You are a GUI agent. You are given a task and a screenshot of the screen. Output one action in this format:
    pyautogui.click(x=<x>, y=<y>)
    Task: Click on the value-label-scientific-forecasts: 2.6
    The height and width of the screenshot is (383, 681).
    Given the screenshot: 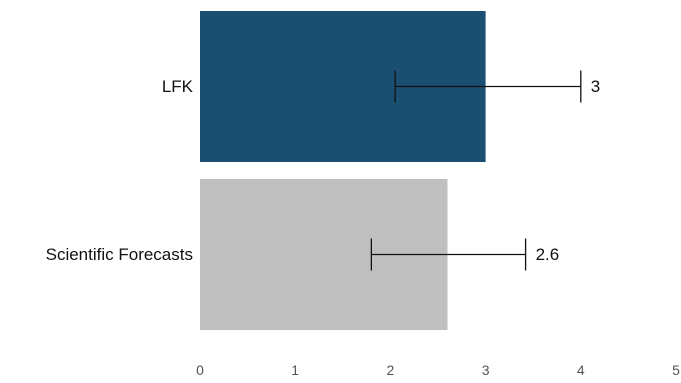 What is the action you would take?
    pyautogui.click(x=548, y=254)
    